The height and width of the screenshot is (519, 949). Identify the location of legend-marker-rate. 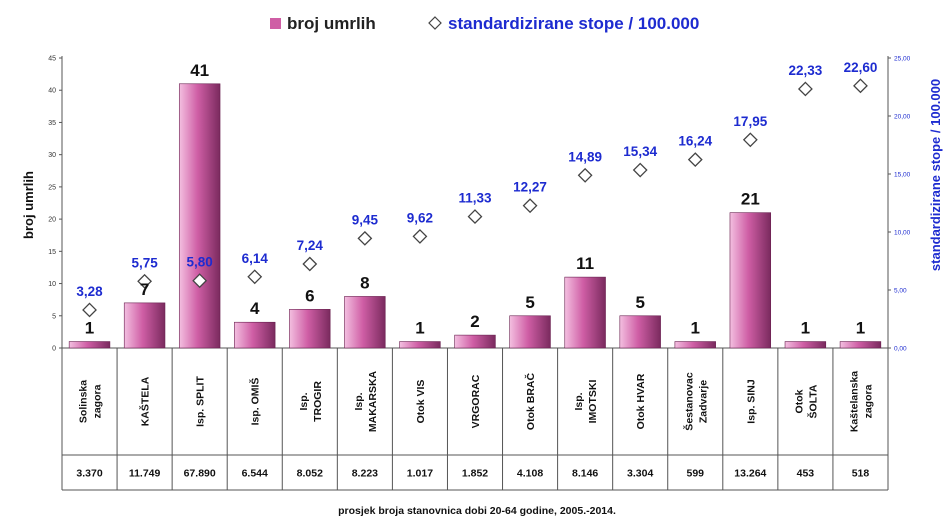
(435, 23).